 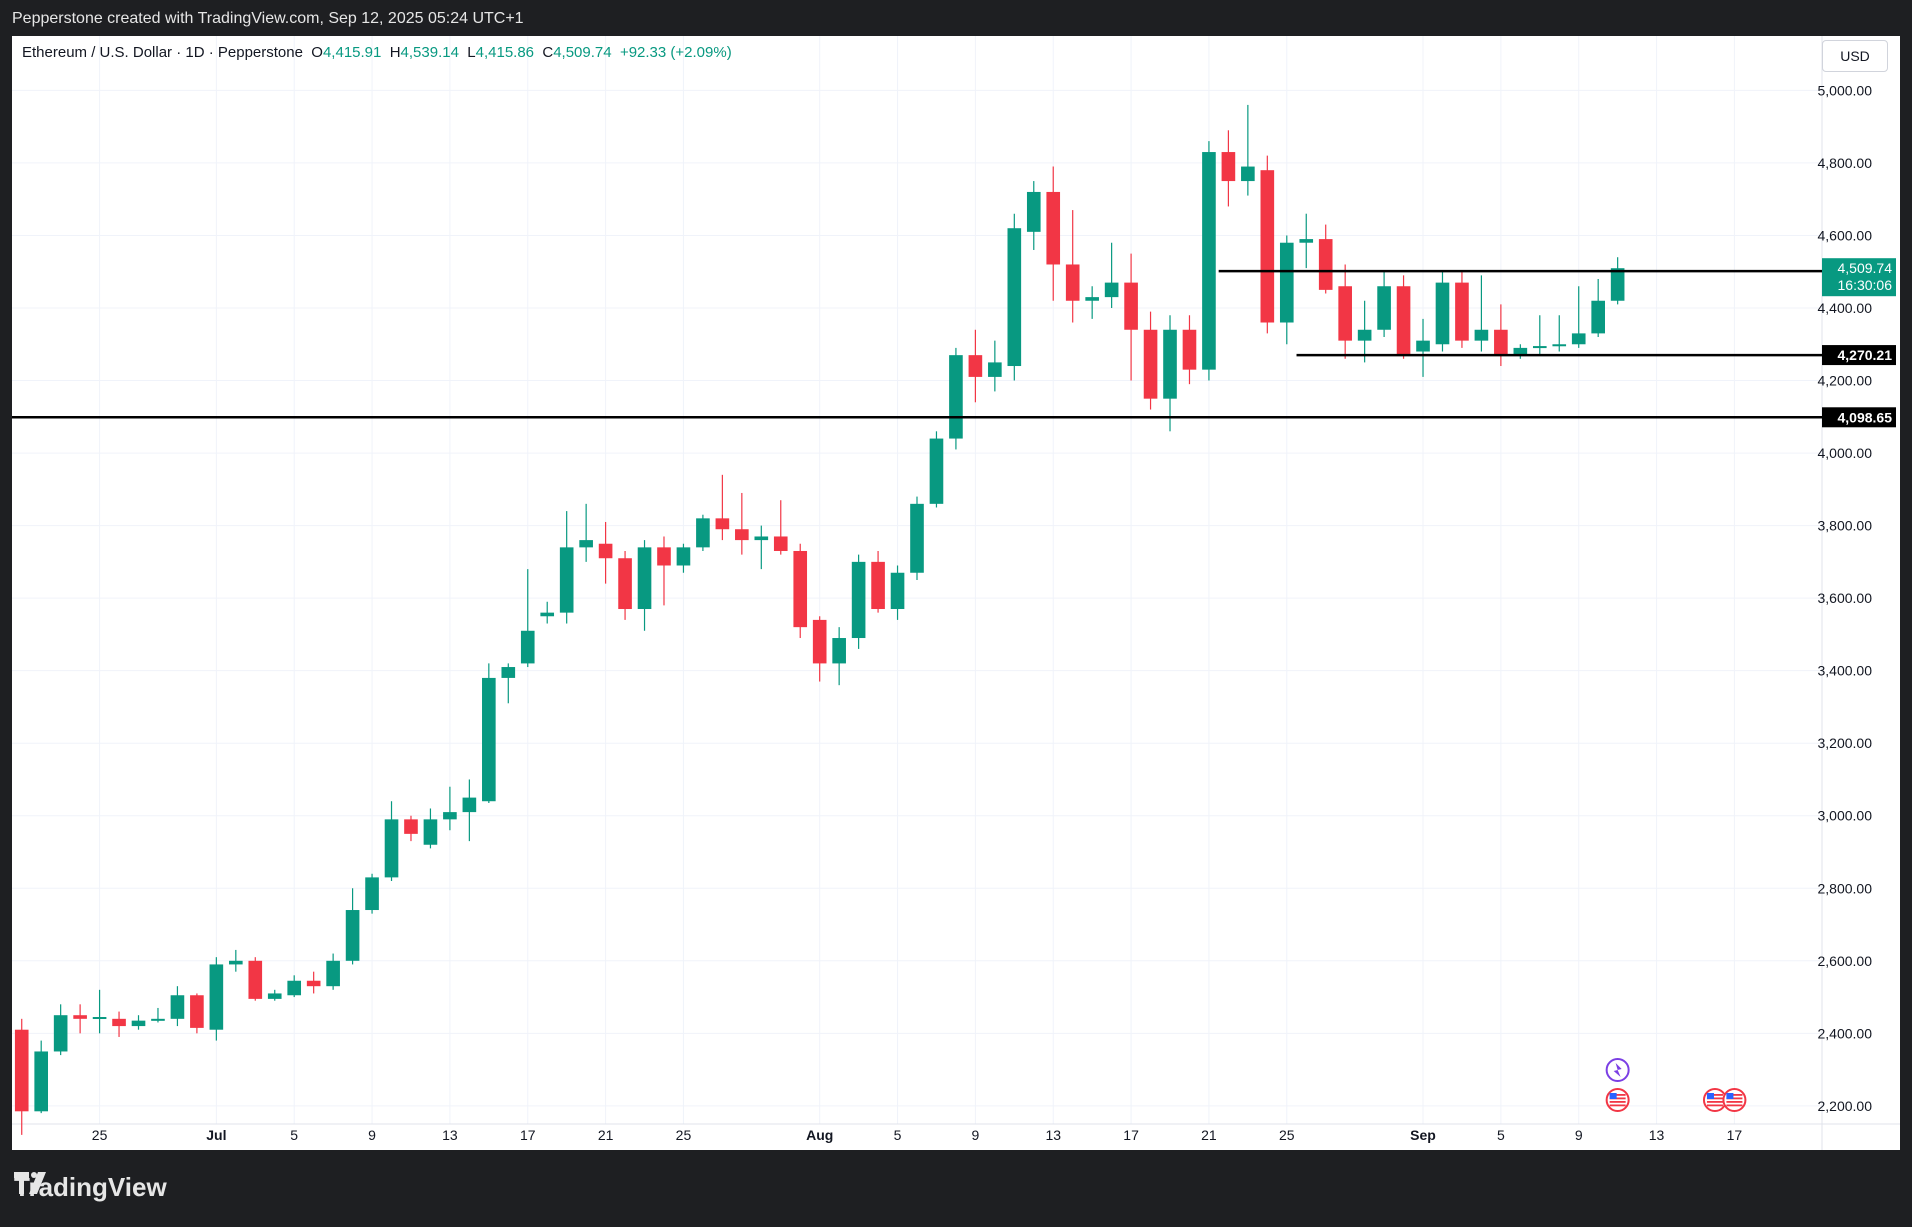 I want to click on y-tick-label: 4,000.00, so click(x=1845, y=453).